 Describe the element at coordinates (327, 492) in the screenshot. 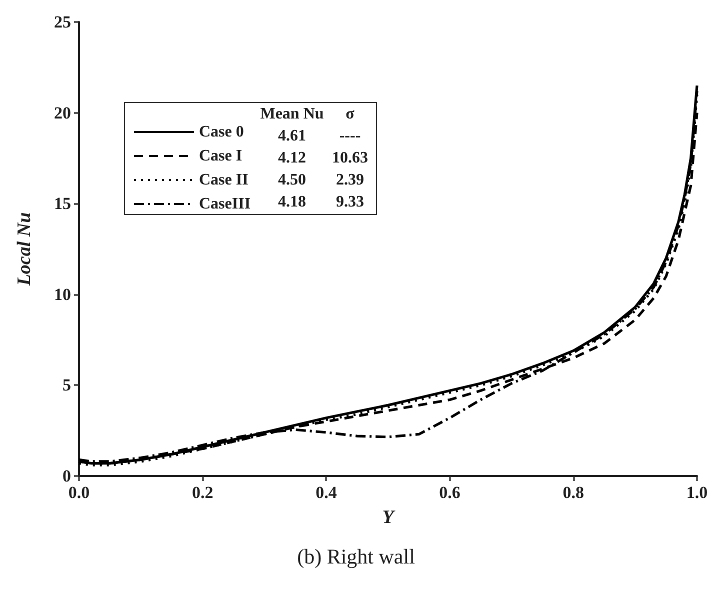

I see `x-tick-label: 0.4` at that location.